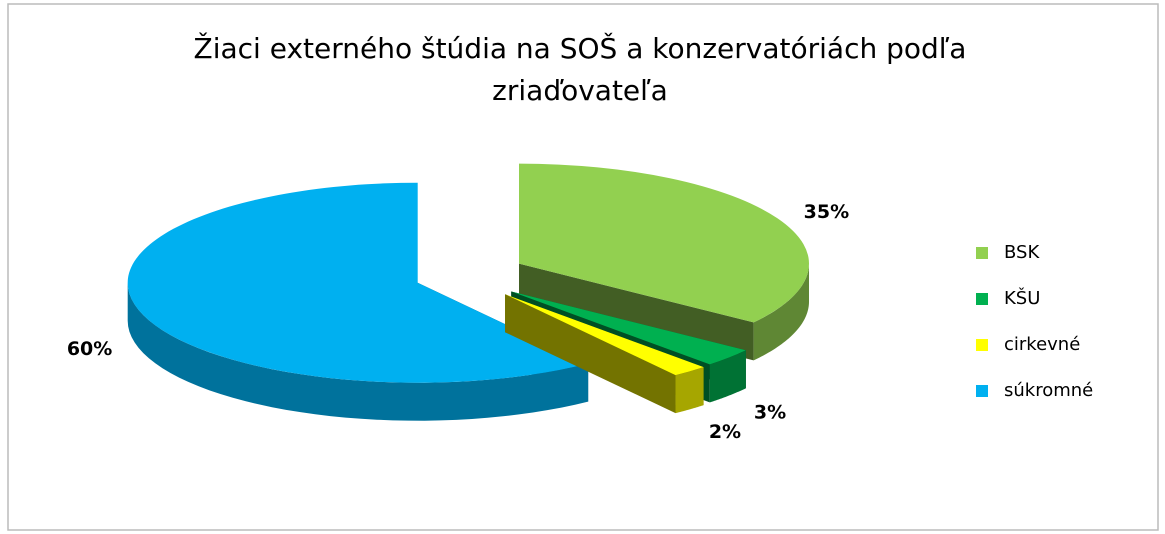 This screenshot has height=534, width=1165. Describe the element at coordinates (826, 212) in the screenshot. I see `data-label: 35%` at that location.